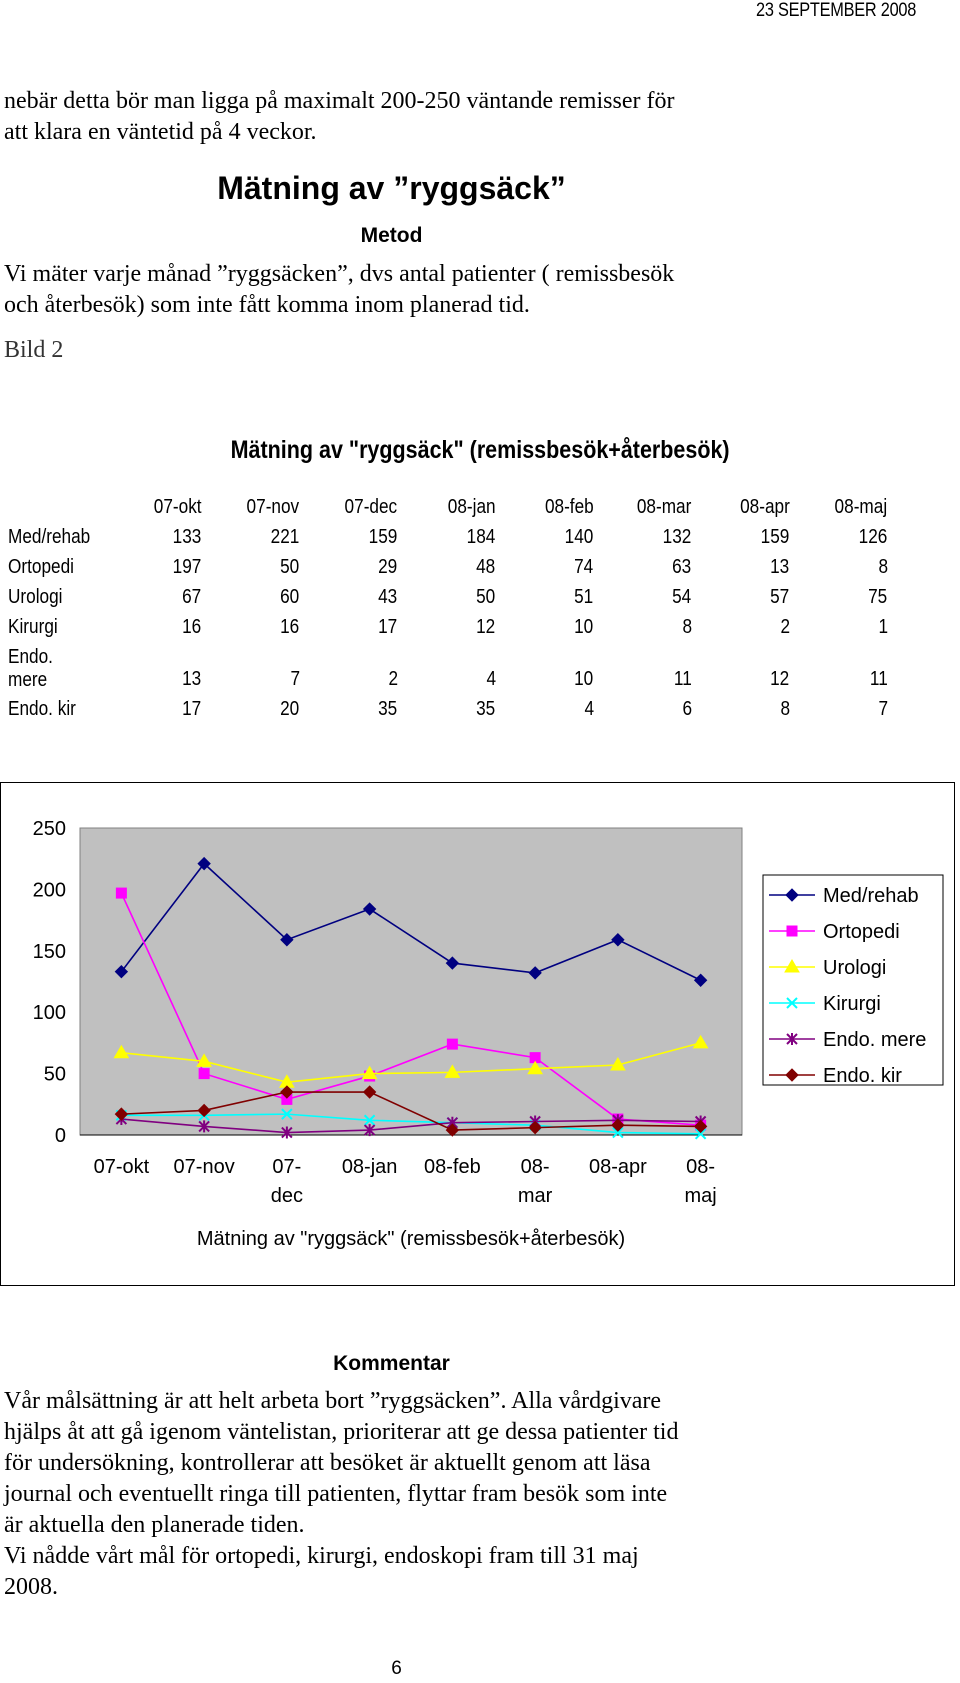 The image size is (960, 1683). I want to click on cell-text: 4, so click(589, 709).